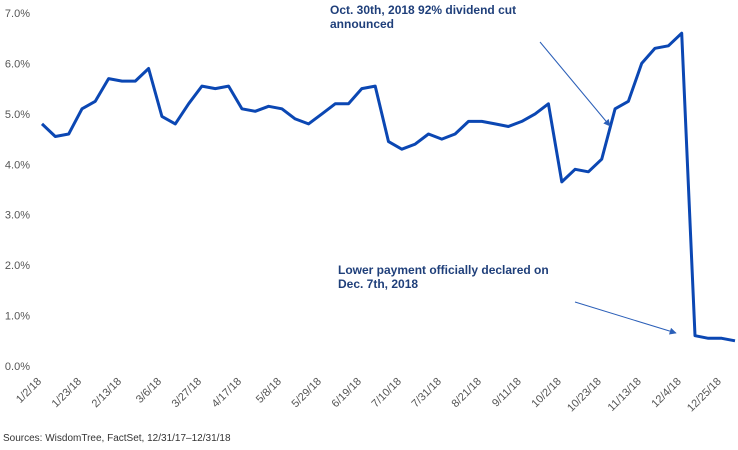  What do you see at coordinates (17, 216) in the screenshot?
I see `y-tick-label: 3.0%` at bounding box center [17, 216].